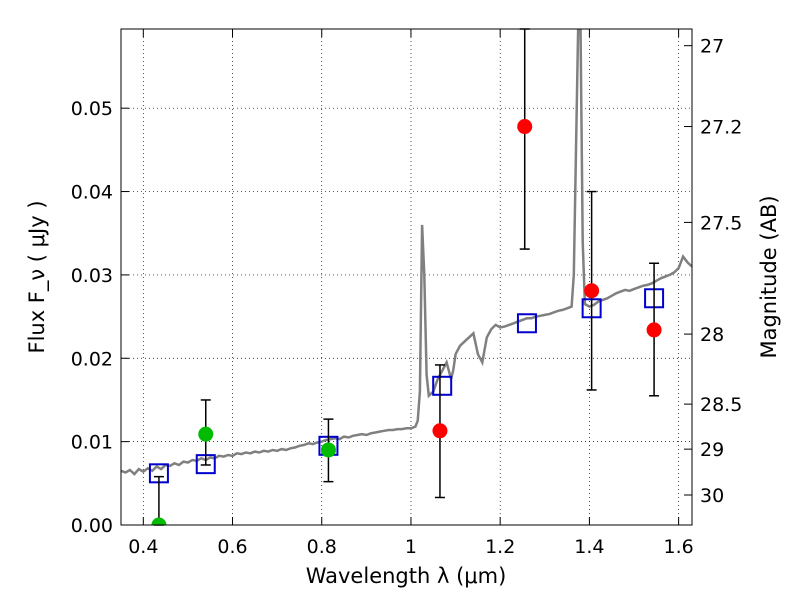 The width and height of the screenshot is (800, 600). What do you see at coordinates (721, 223) in the screenshot?
I see `right-tick-label: 27.5` at bounding box center [721, 223].